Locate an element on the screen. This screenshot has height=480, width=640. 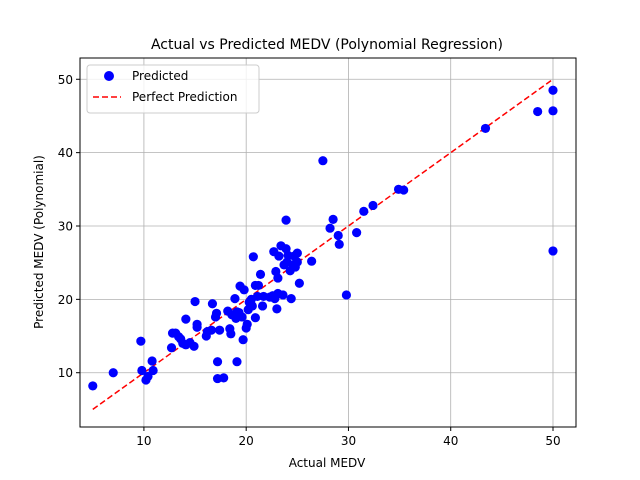
x-axis-label: Actual MEDV is located at coordinates (327, 463).